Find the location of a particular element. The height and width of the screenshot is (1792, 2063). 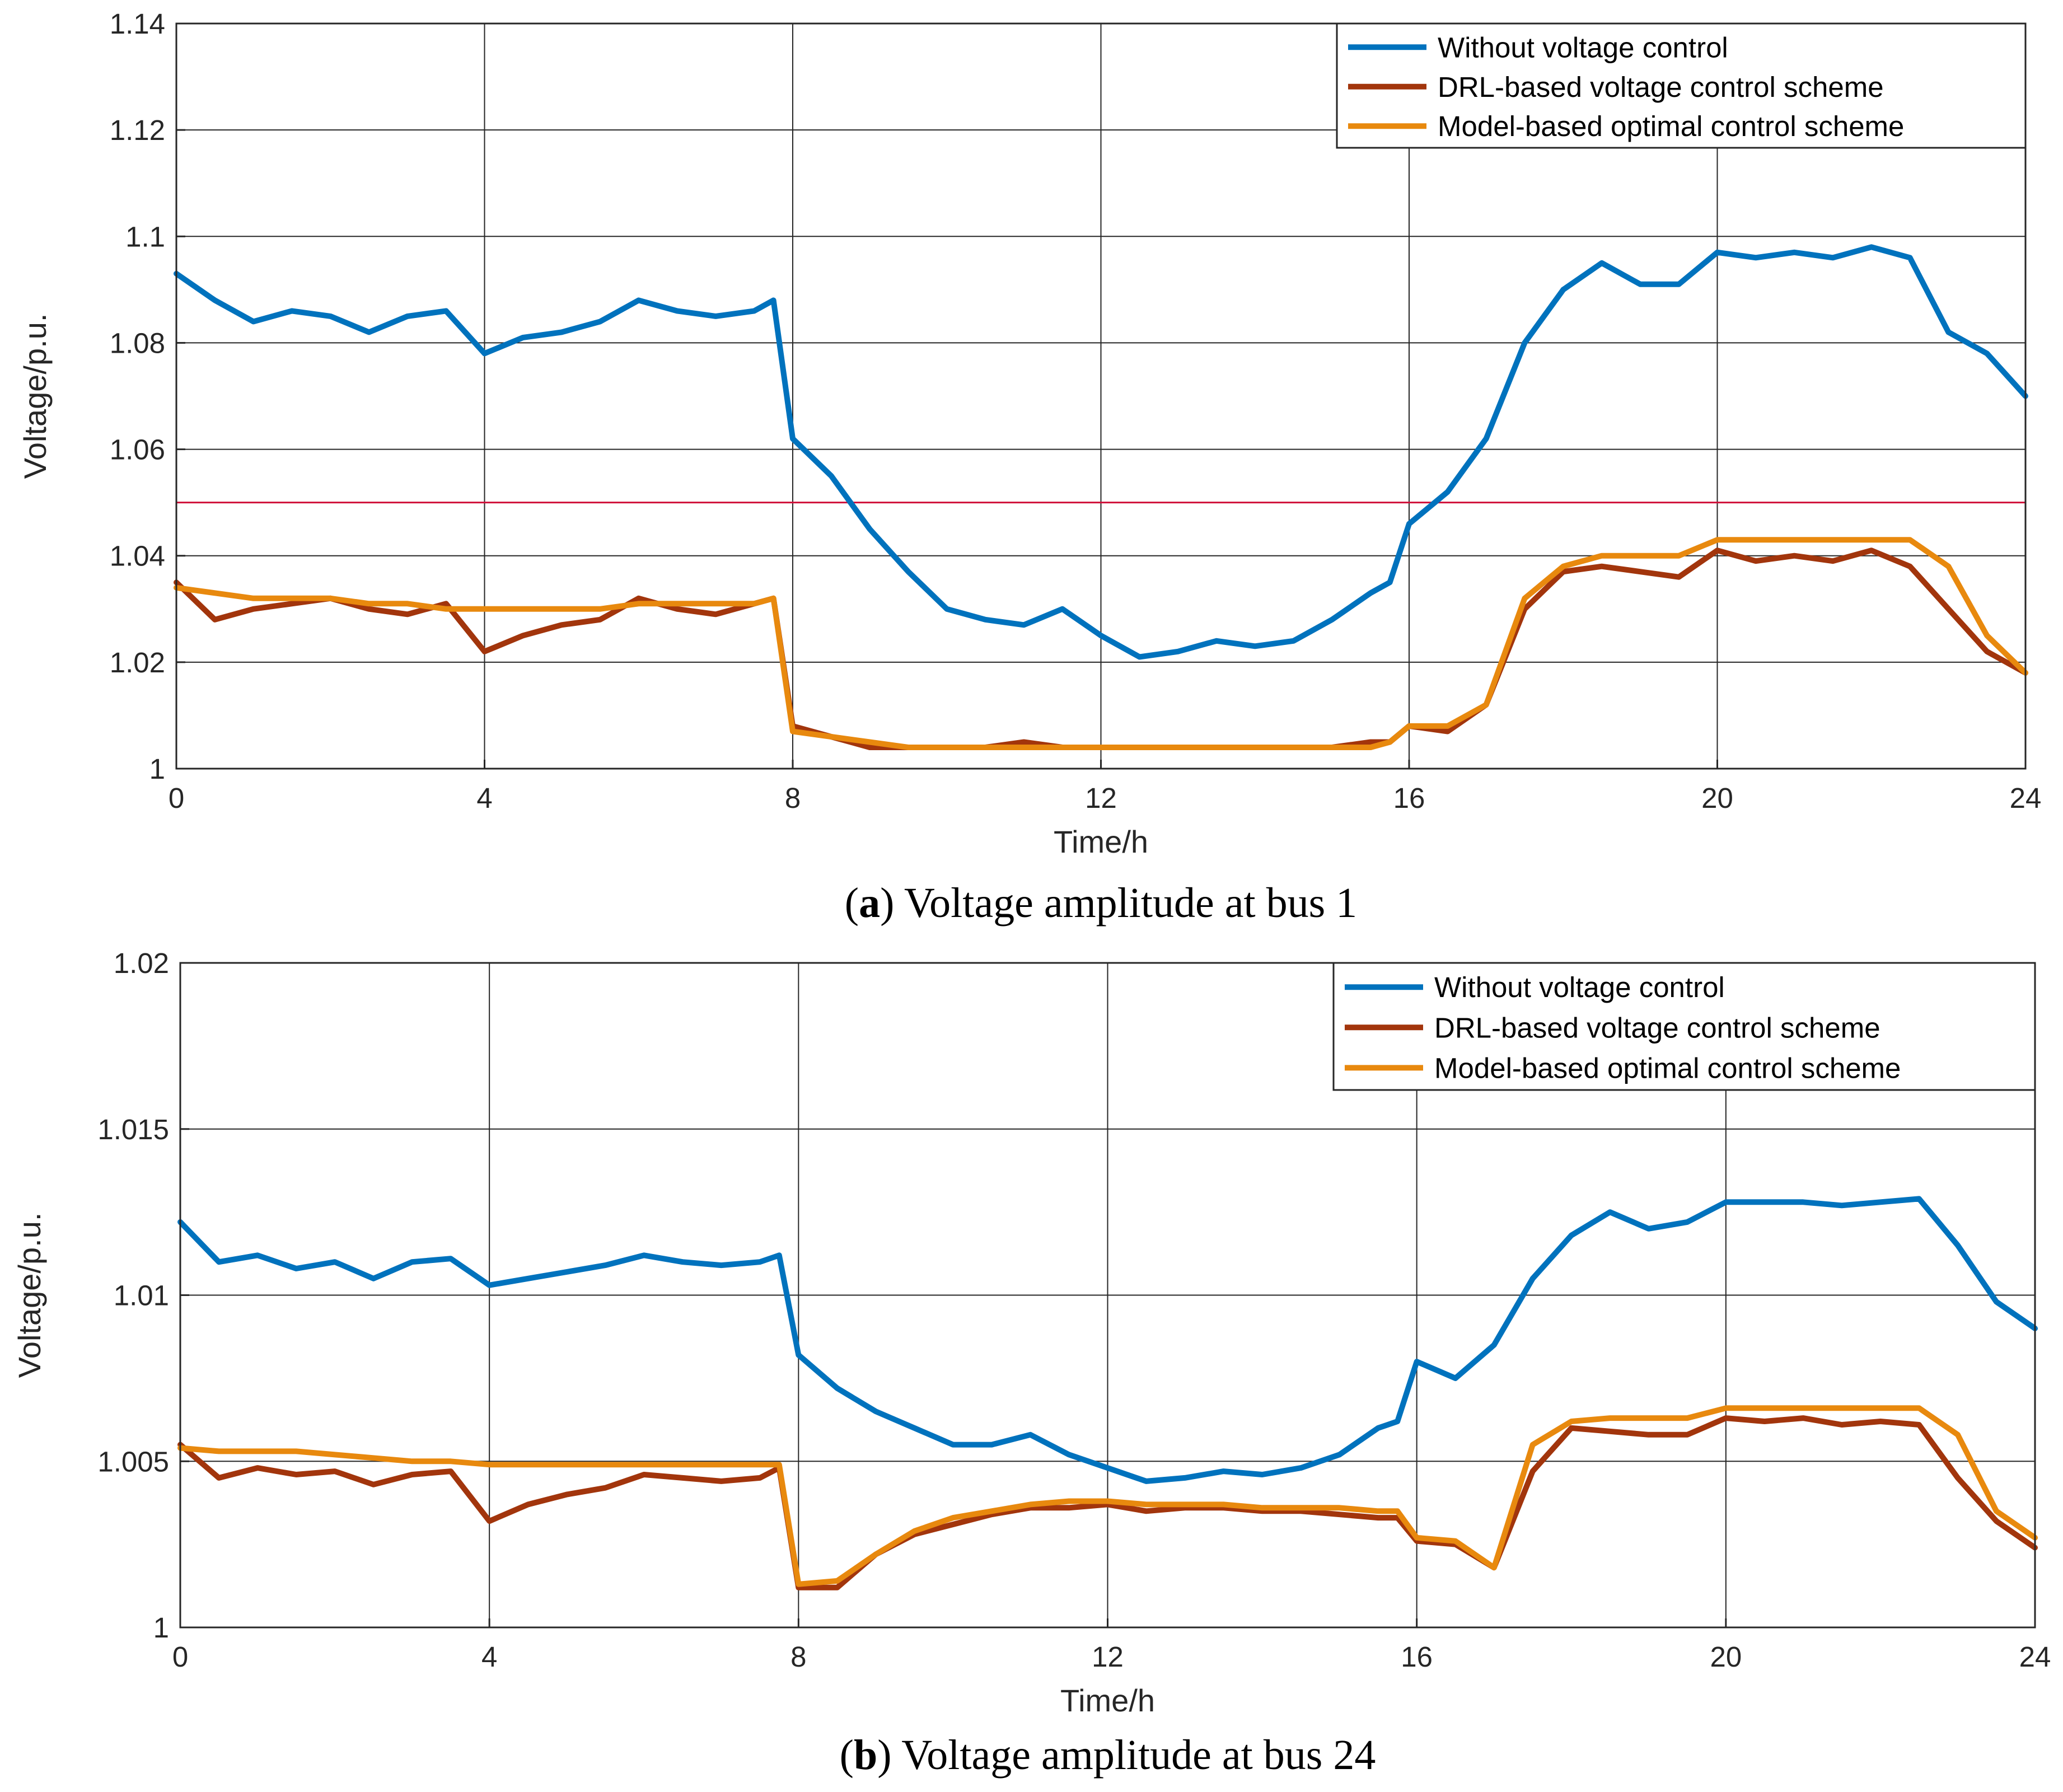

panel-caption: (b) Voltage amplitude at bus 24 is located at coordinates (1108, 1755).